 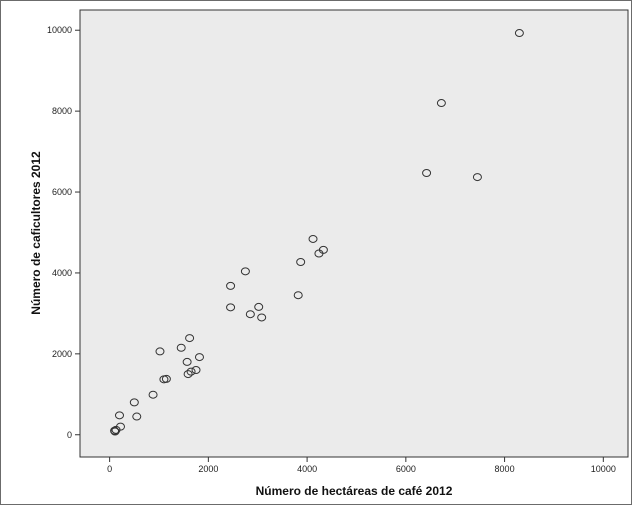 What do you see at coordinates (62, 111) in the screenshot?
I see `y-tick-label: 8000` at bounding box center [62, 111].